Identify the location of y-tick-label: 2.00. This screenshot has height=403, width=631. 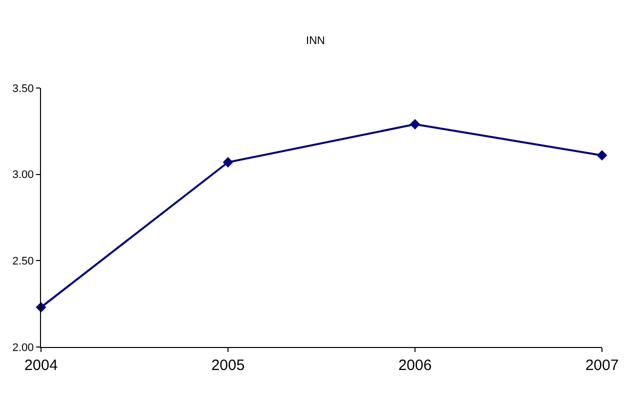
(23, 348).